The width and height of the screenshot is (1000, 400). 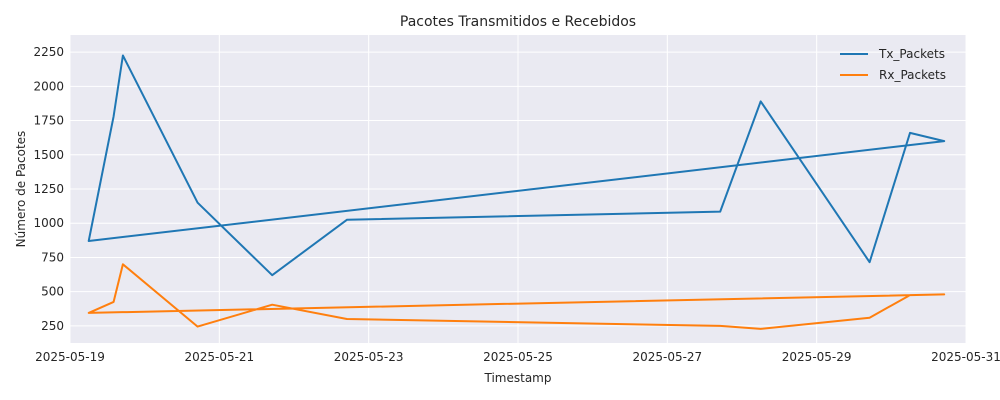 I want to click on x-tick-label: 2025-05-25, so click(x=518, y=357).